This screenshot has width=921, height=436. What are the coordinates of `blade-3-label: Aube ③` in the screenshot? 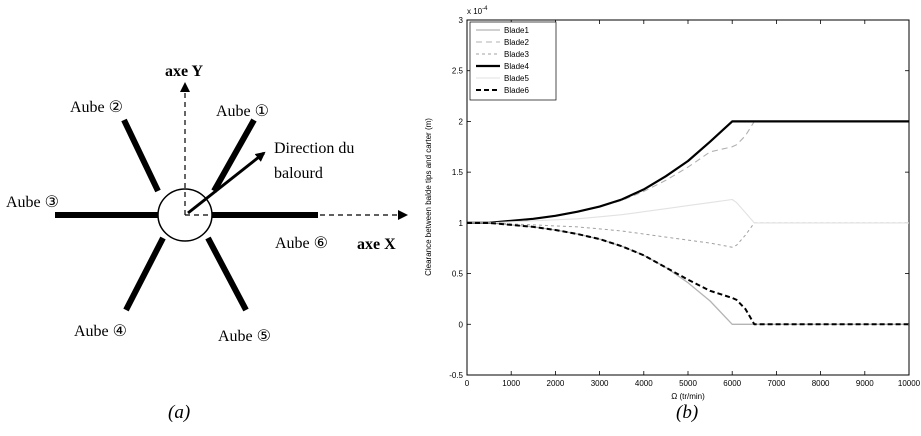 It's located at (32, 202).